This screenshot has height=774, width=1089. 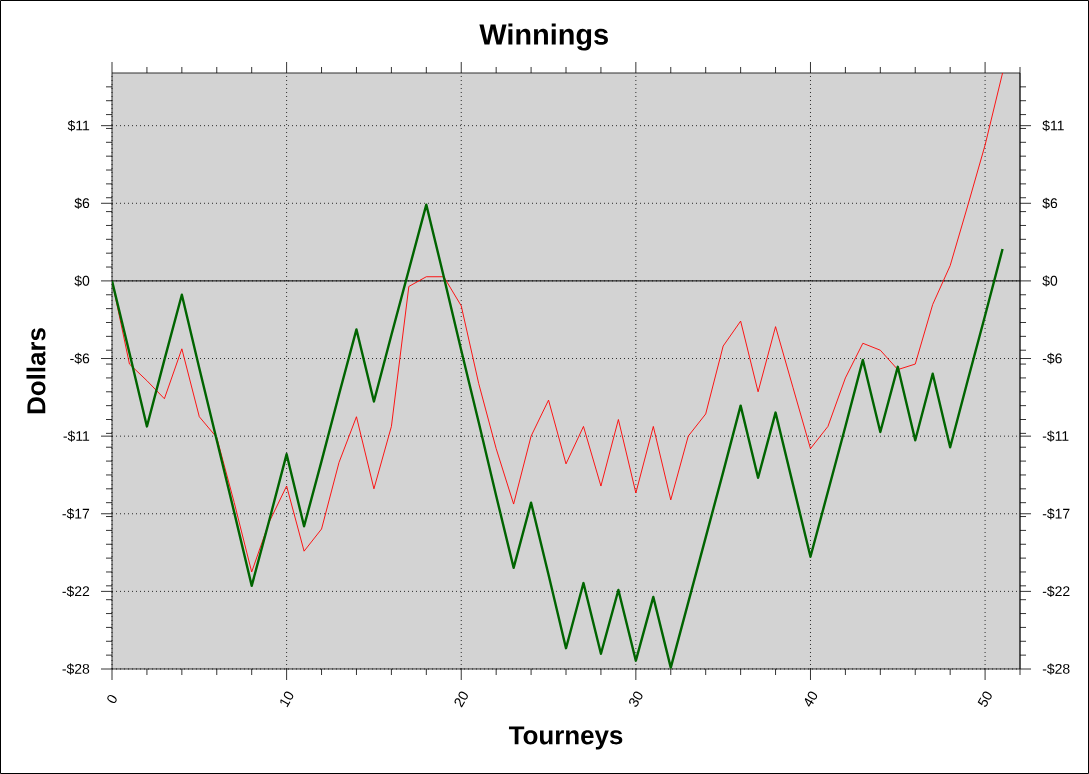 I want to click on y-tick-label: -$28, so click(x=76, y=669).